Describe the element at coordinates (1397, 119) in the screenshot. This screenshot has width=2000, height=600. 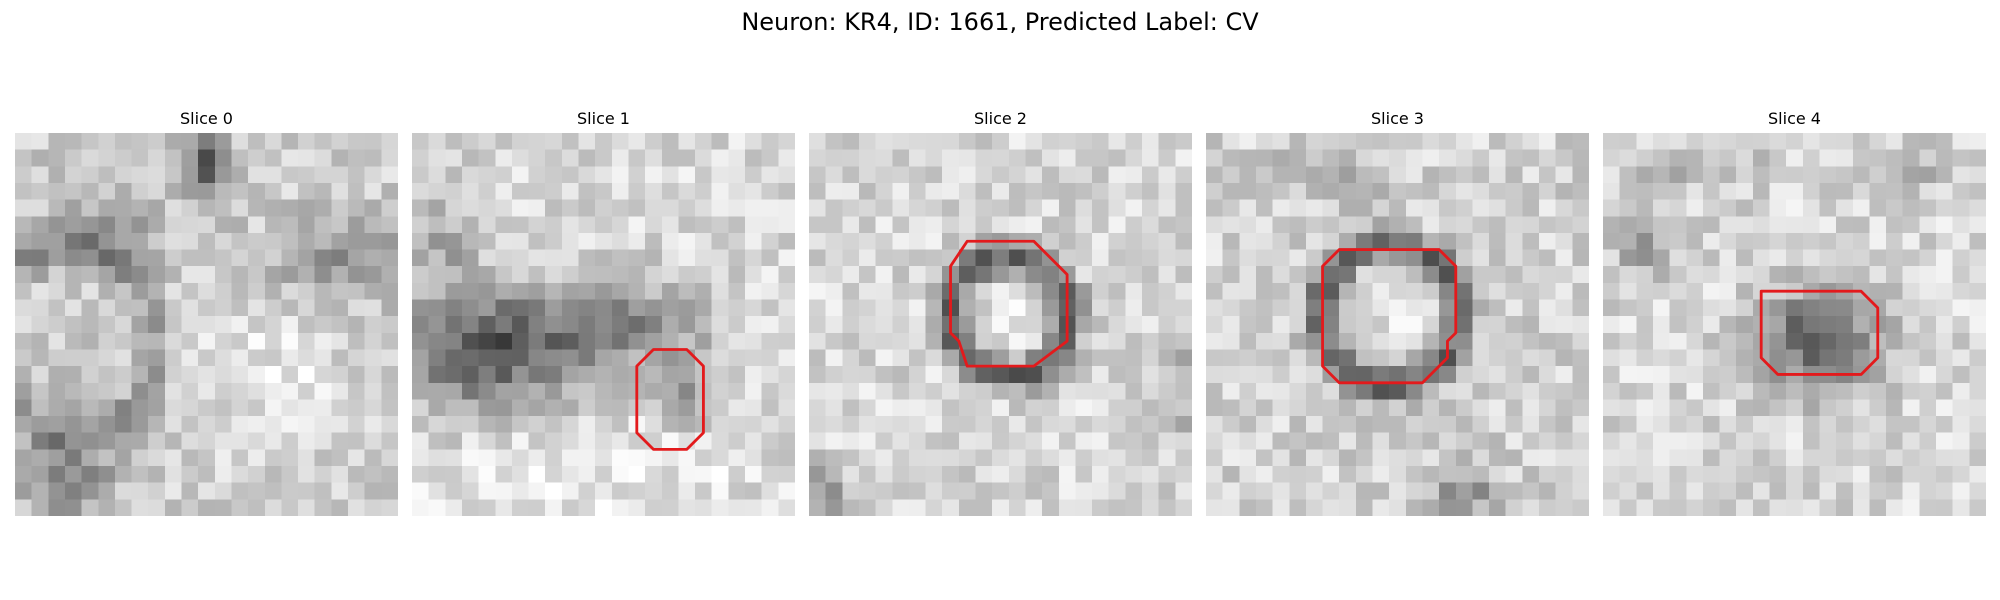
I see `slice-title: Slice 3` at that location.